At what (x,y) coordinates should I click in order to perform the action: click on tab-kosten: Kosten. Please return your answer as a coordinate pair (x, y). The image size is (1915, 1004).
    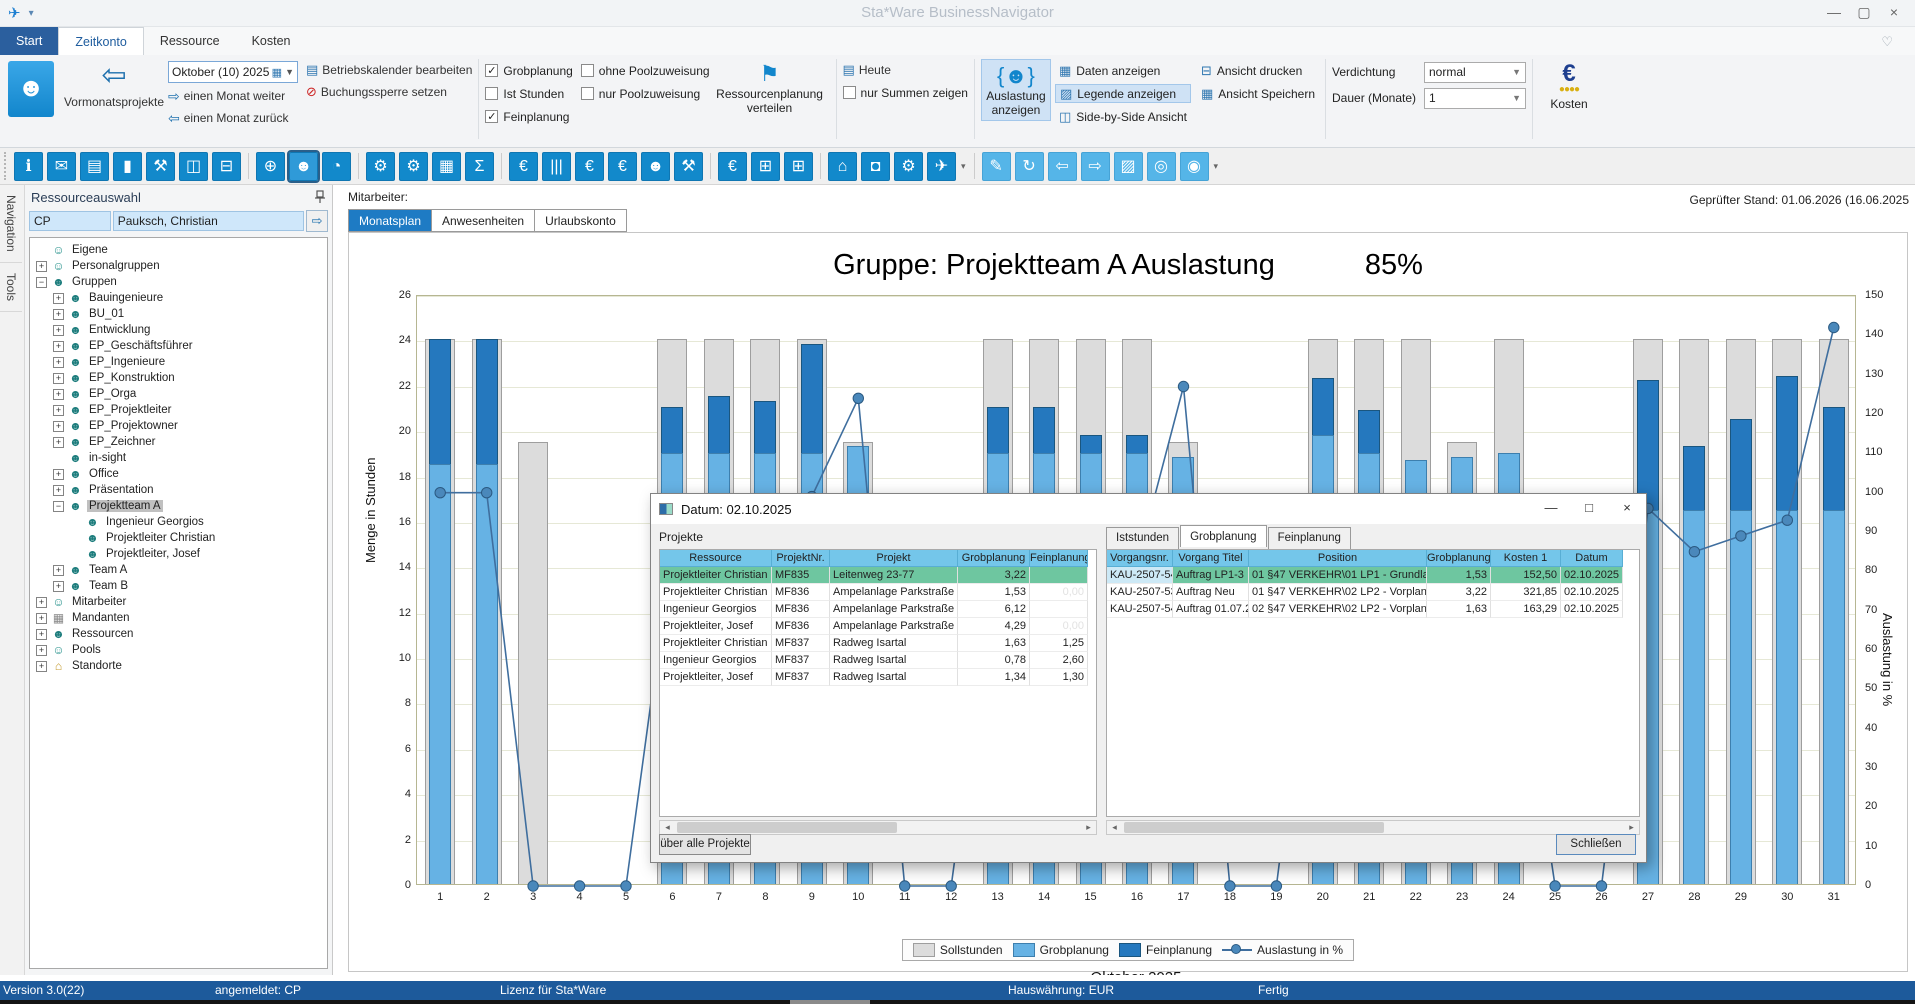
    Looking at the image, I should click on (271, 41).